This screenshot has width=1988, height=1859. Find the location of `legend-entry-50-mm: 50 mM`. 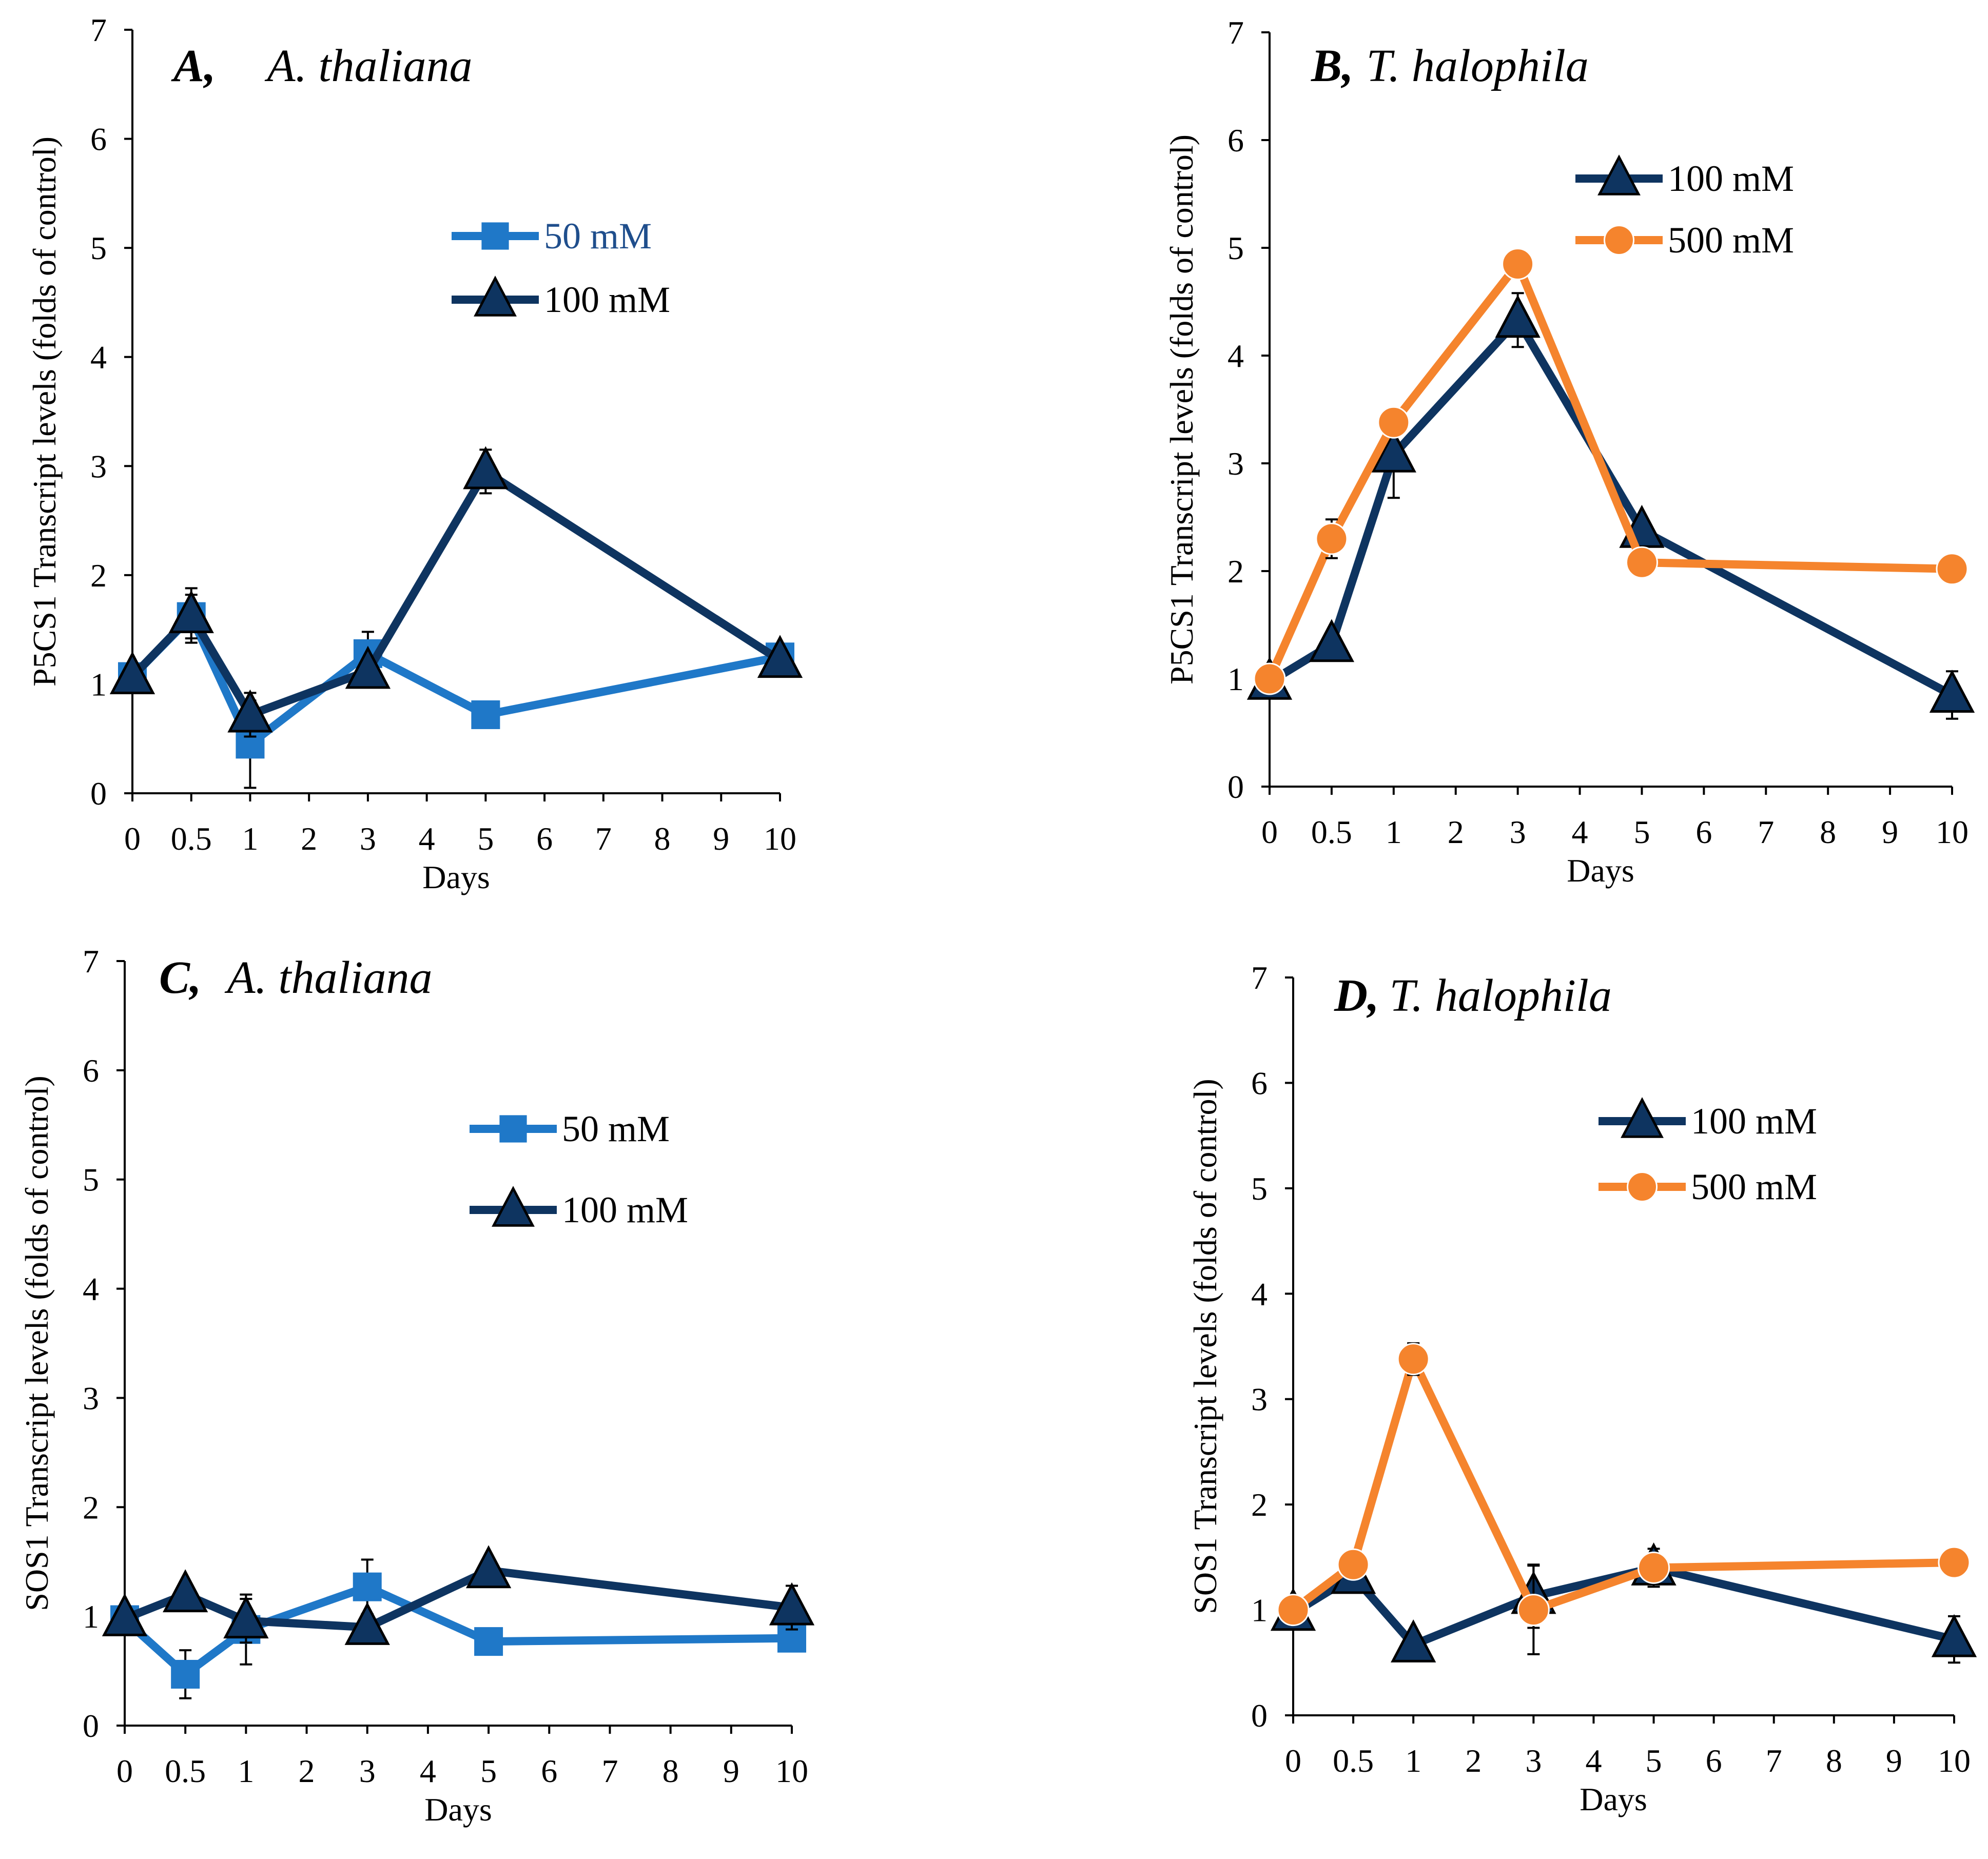

legend-entry-50-mm: 50 mM is located at coordinates (552, 237).